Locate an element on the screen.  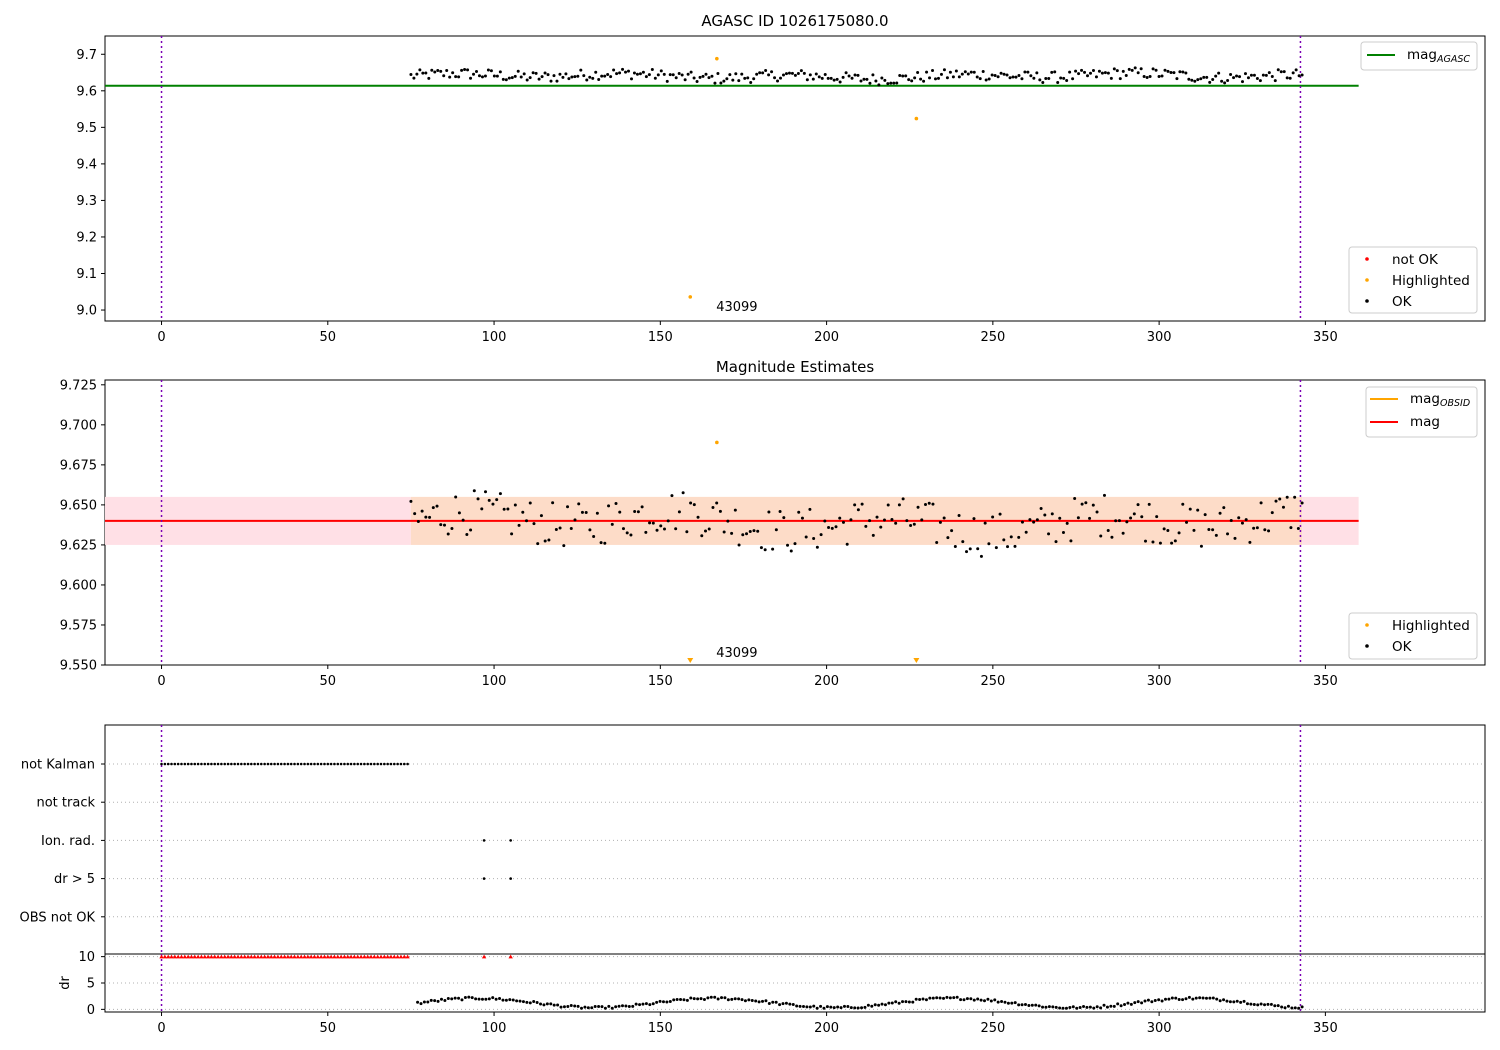
agasc-ytick-label: 9.6 is located at coordinates (86, 91).